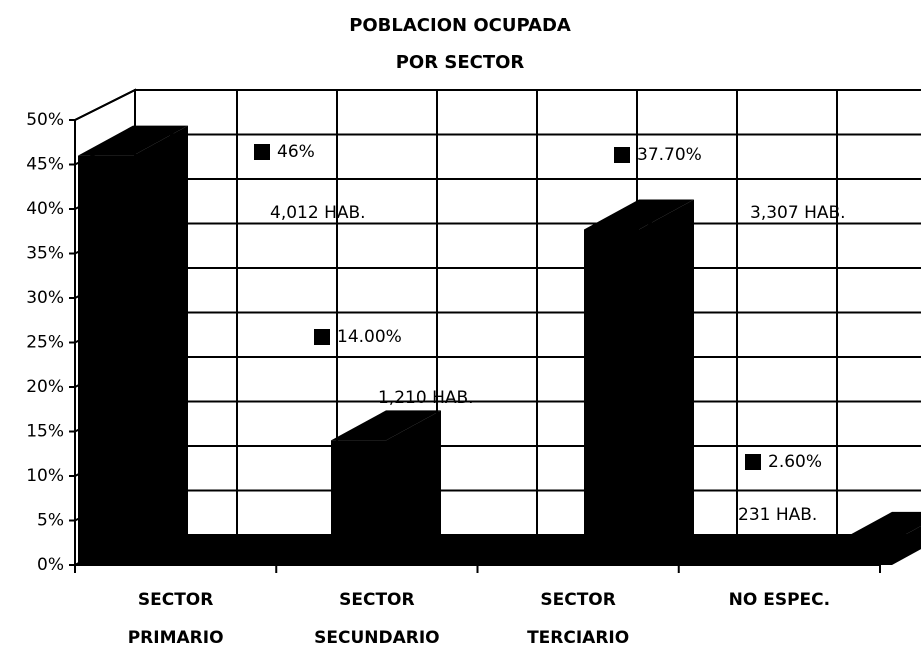 The image size is (921, 652). I want to click on x-tick-label-line: SECUNDARIO, so click(377, 638).